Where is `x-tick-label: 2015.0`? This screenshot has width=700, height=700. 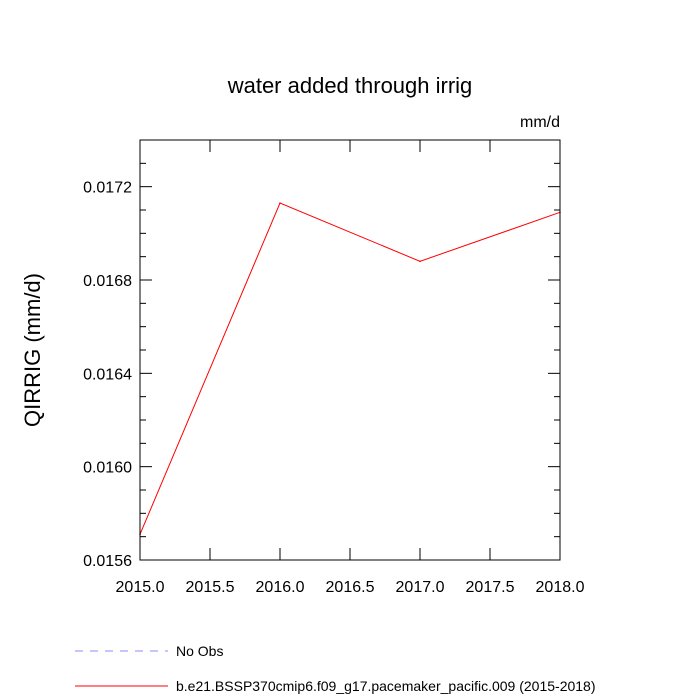
x-tick-label: 2015.0 is located at coordinates (140, 587).